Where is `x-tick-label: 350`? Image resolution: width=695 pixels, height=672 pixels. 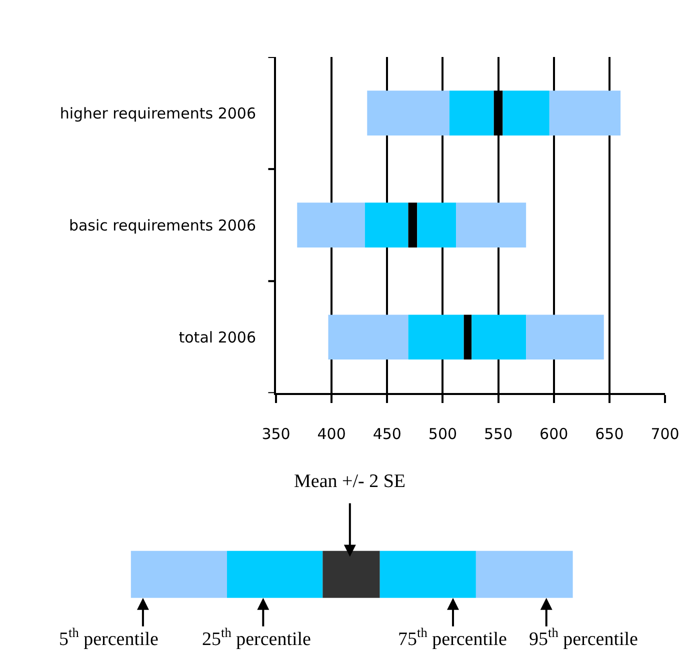
x-tick-label: 350 is located at coordinates (276, 434).